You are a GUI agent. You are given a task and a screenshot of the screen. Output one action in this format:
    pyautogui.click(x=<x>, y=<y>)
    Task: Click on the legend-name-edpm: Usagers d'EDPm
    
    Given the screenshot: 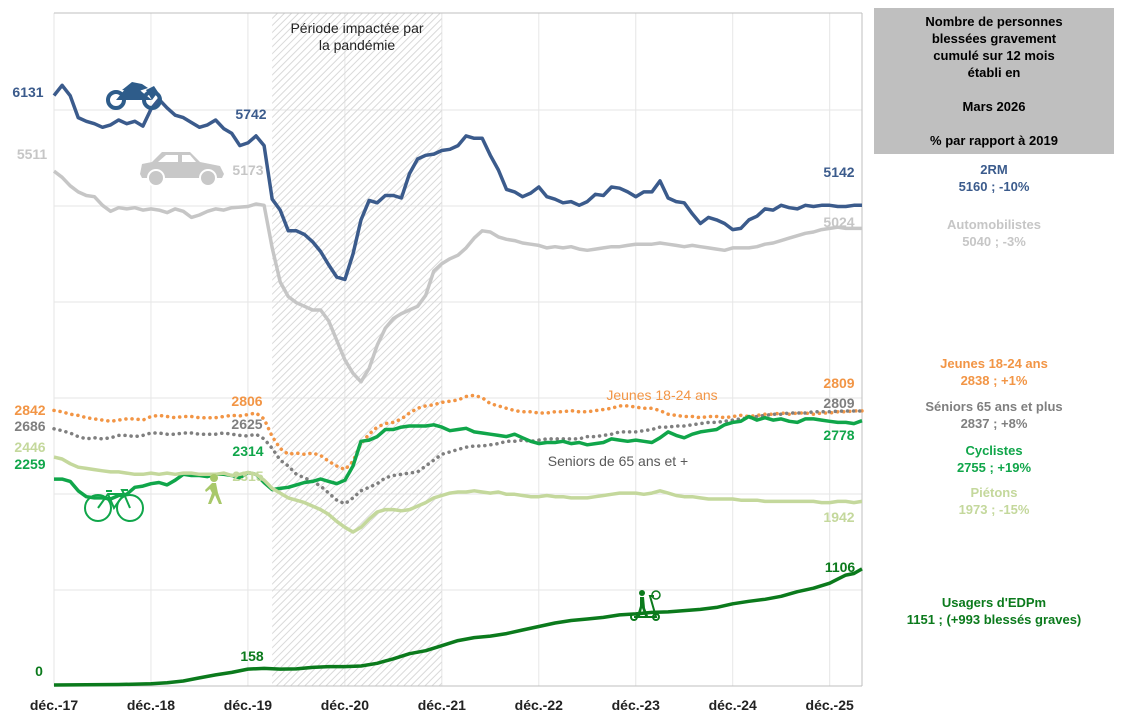 What is the action you would take?
    pyautogui.click(x=994, y=602)
    